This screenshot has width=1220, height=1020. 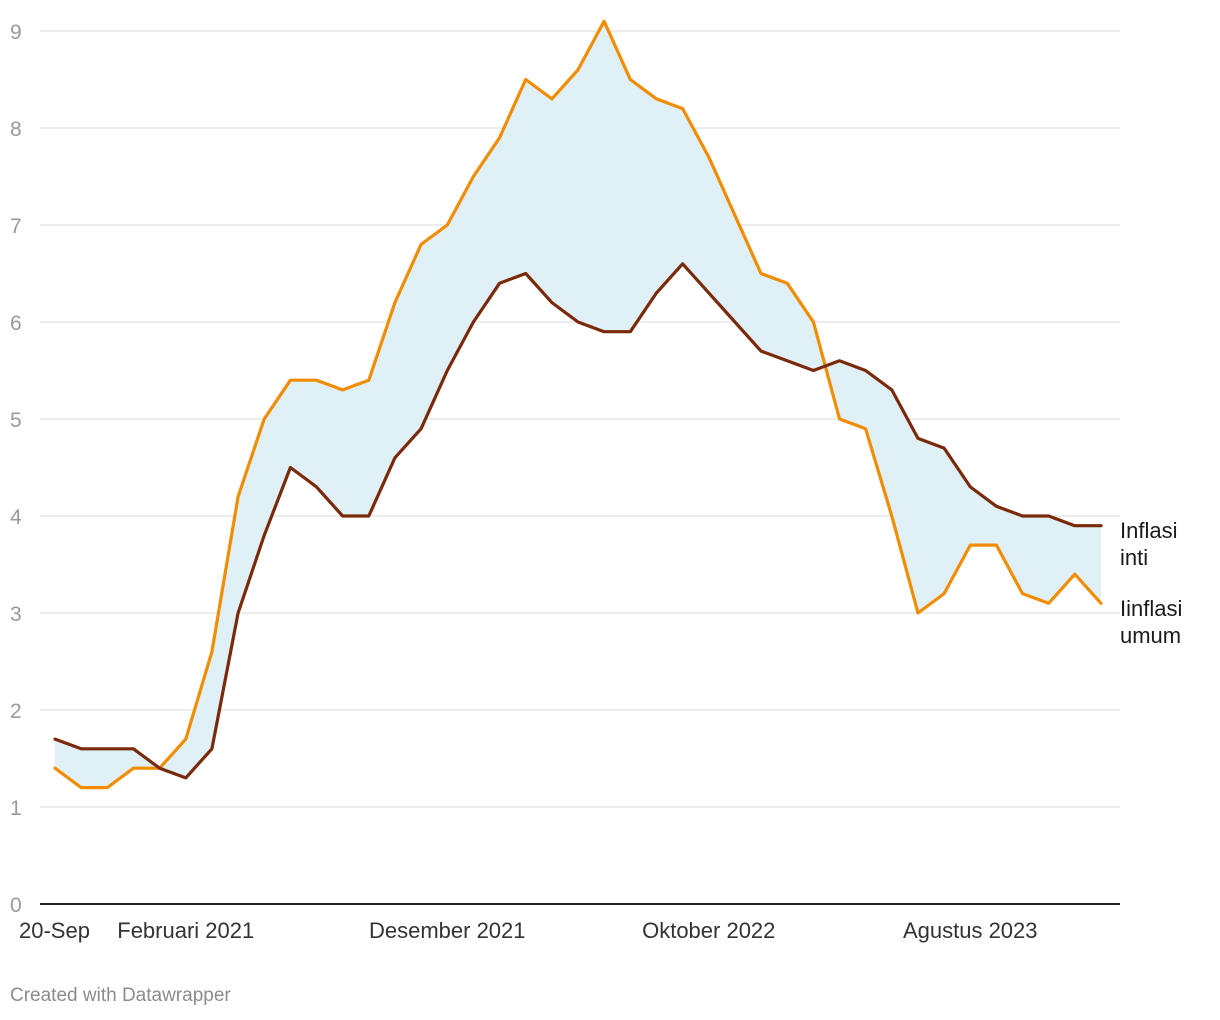 I want to click on y-tick-label-0: 0, so click(x=16, y=905).